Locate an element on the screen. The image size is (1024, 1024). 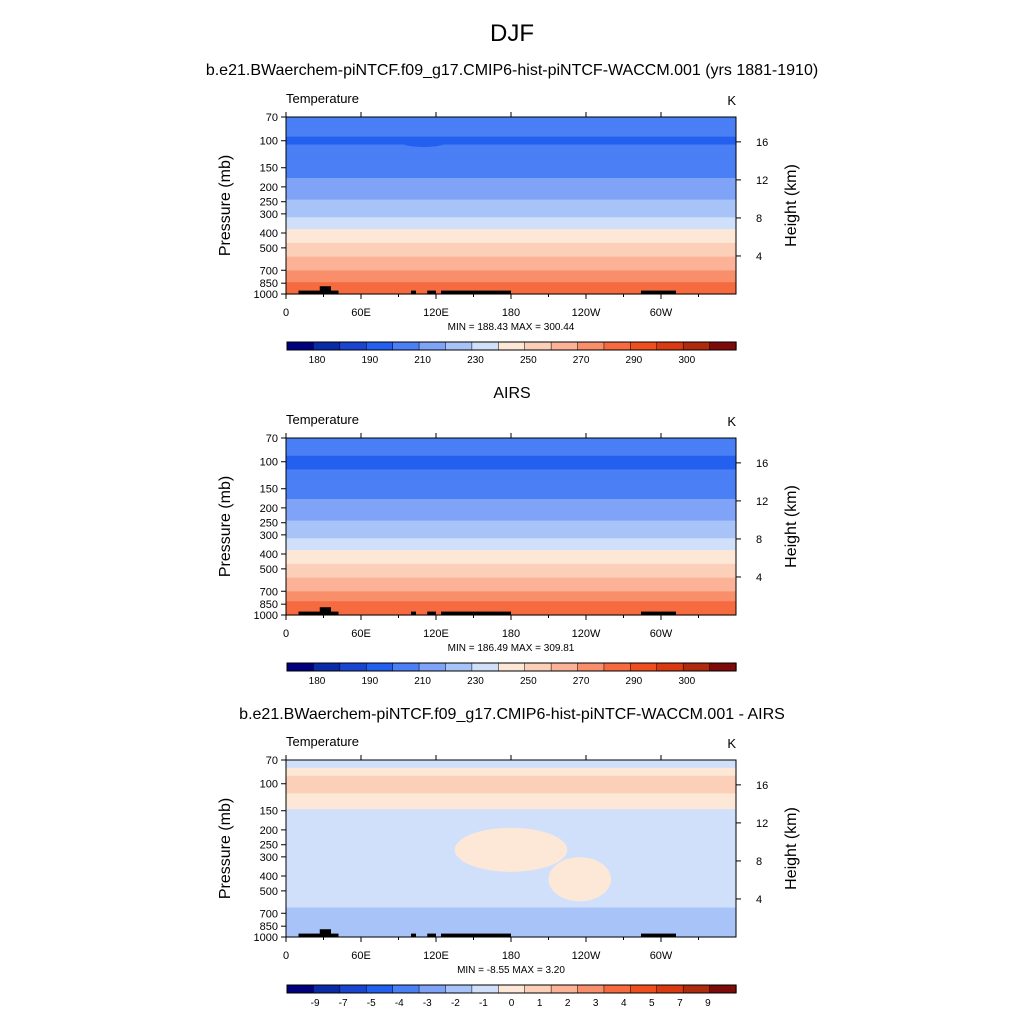
height-tick-label: 16 is located at coordinates (762, 464).